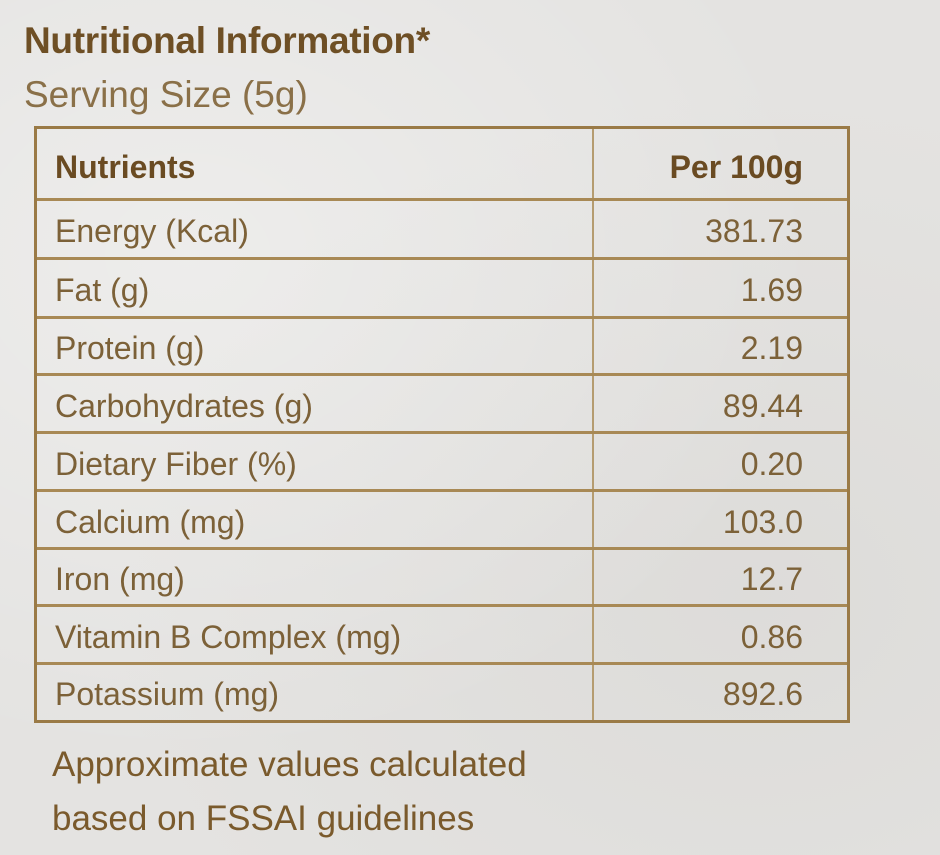 The height and width of the screenshot is (855, 940). What do you see at coordinates (442, 636) in the screenshot?
I see `table-row-vitamin-b-complex: Vitamin B Complex (mg) 0.86` at bounding box center [442, 636].